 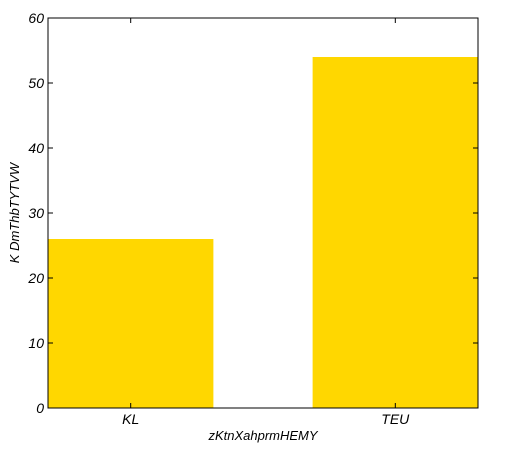 What do you see at coordinates (130, 419) in the screenshot?
I see `x-tick-label: KL` at bounding box center [130, 419].